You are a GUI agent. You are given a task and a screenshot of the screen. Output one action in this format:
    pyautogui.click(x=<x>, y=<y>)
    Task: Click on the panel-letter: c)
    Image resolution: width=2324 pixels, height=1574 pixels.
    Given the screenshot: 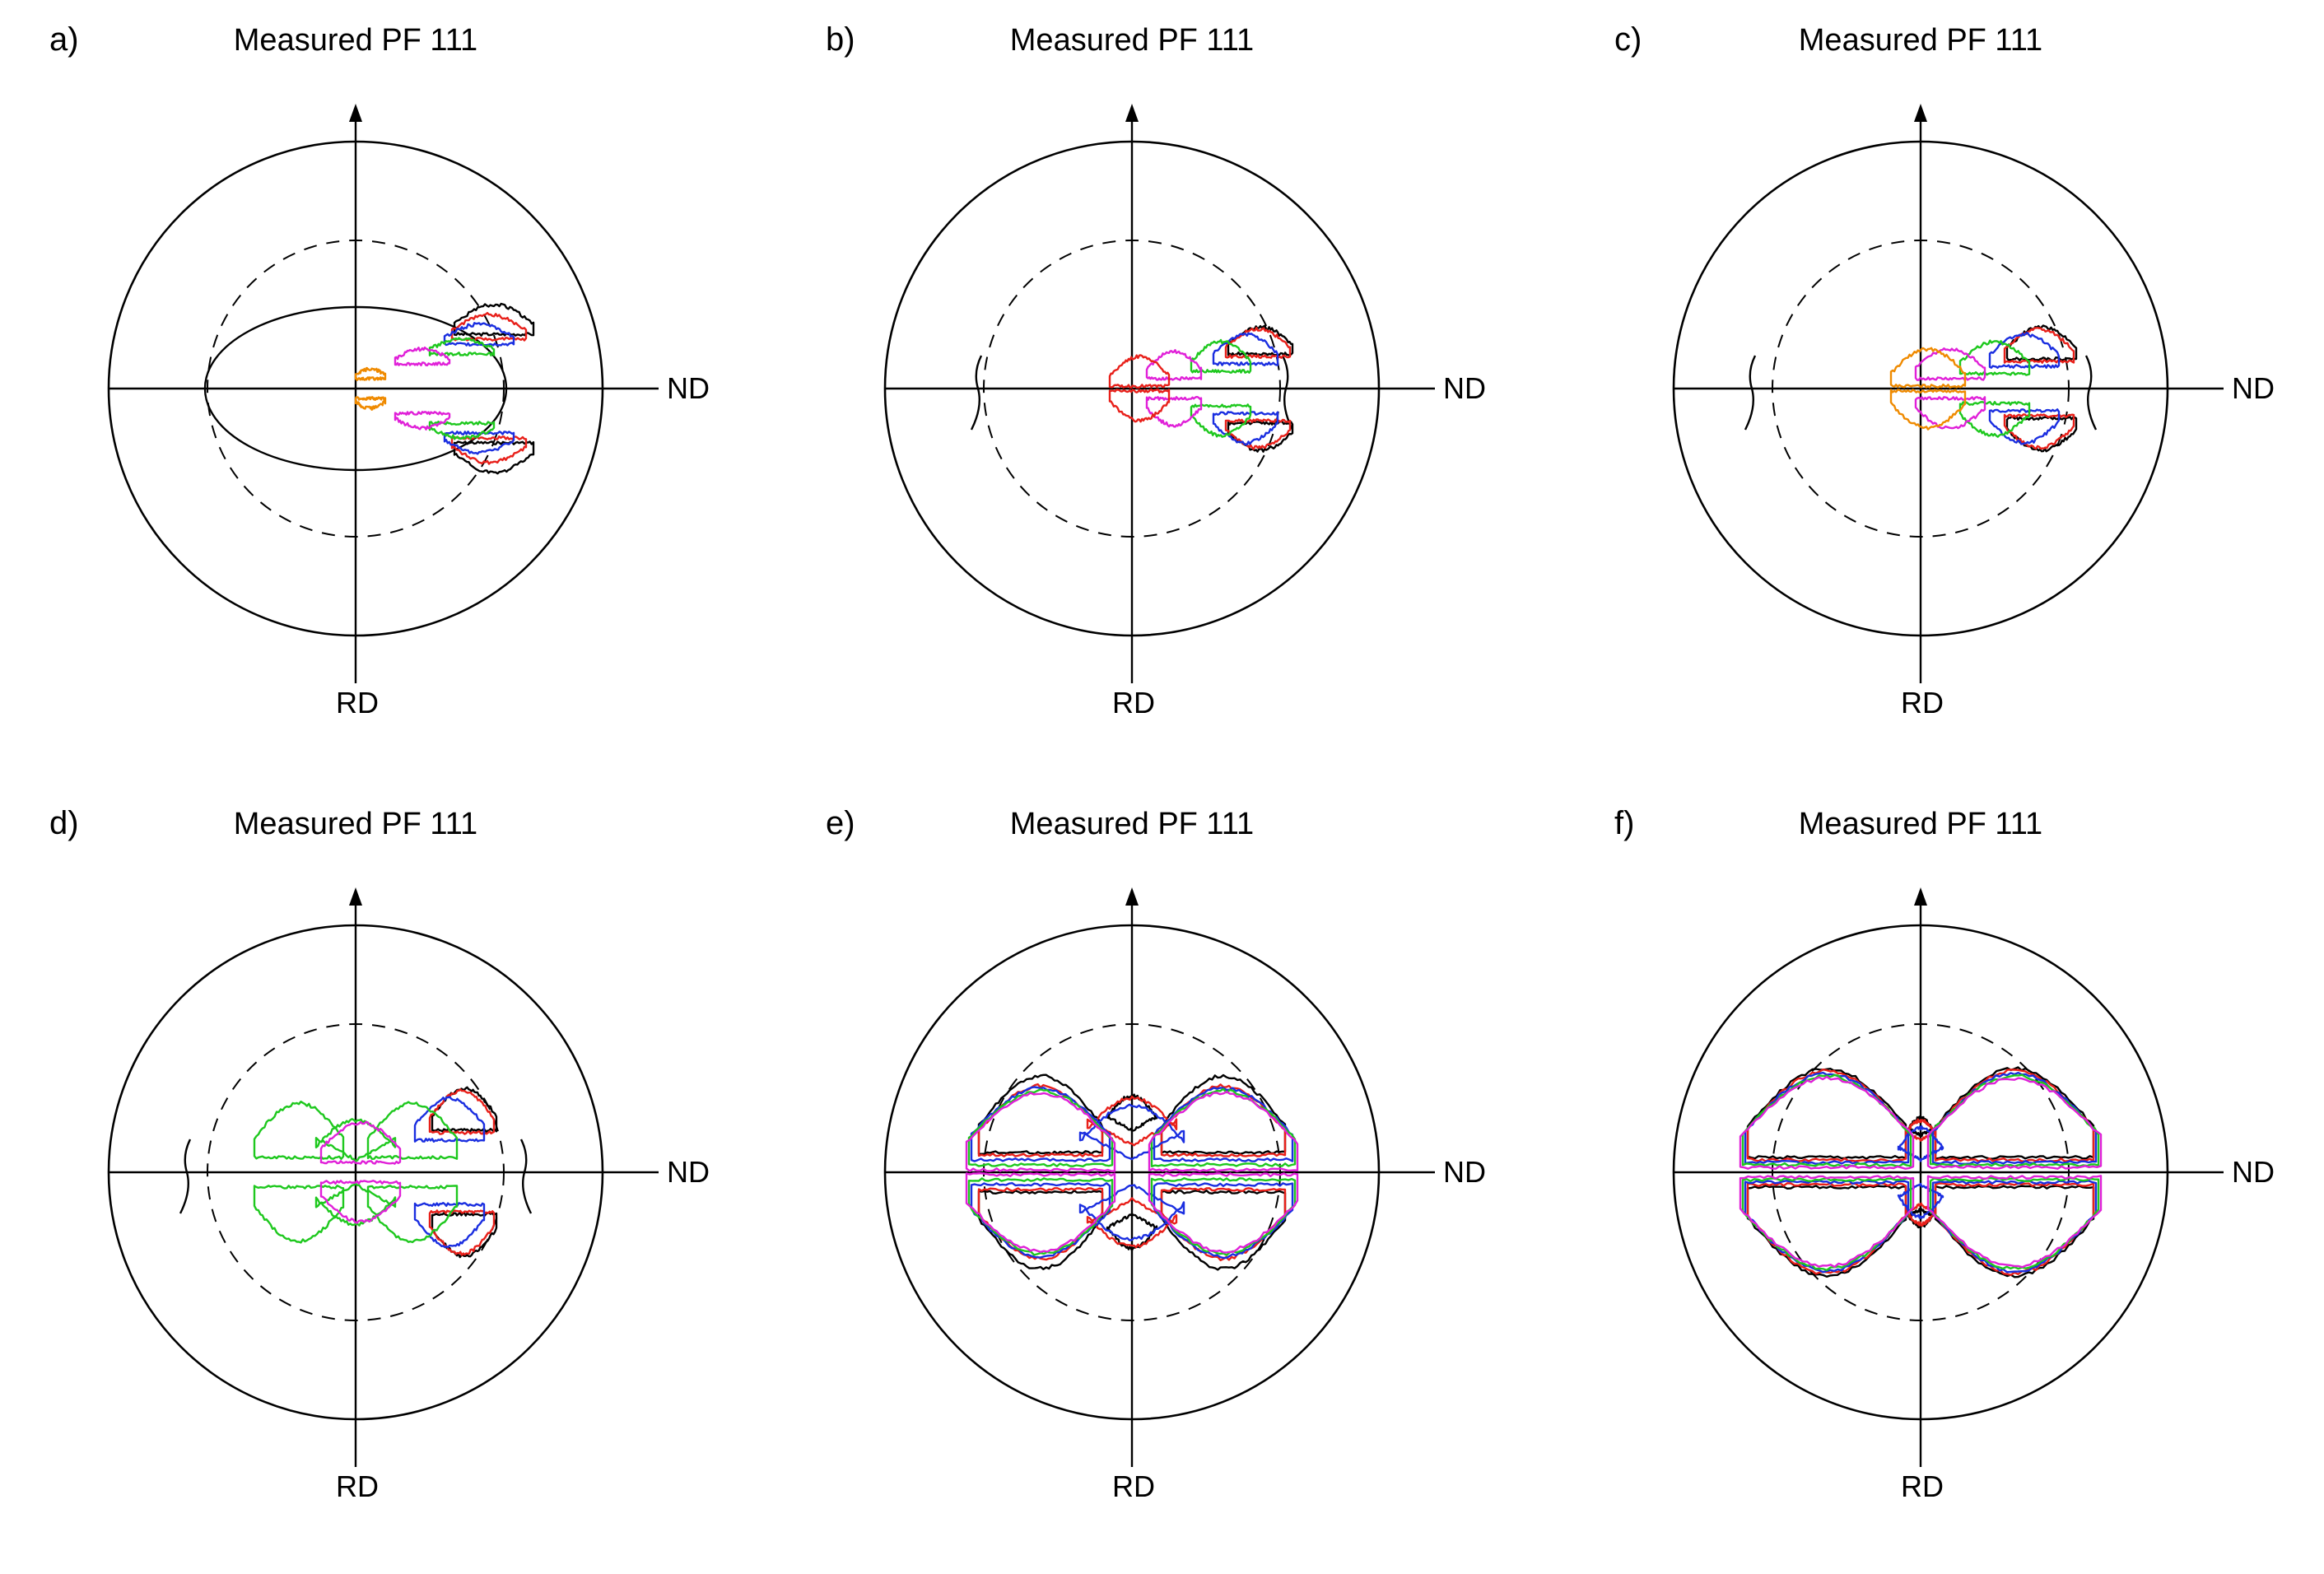 What is the action you would take?
    pyautogui.click(x=1628, y=39)
    